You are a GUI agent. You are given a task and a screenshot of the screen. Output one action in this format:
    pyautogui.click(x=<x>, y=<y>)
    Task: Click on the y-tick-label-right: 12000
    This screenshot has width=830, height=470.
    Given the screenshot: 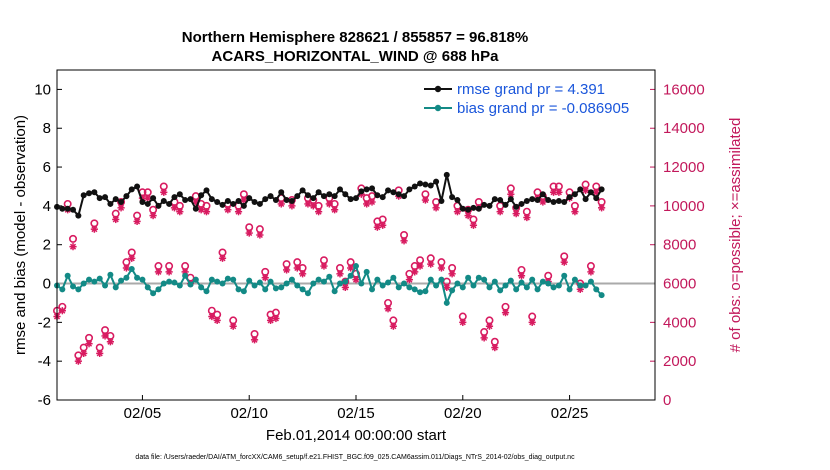 What is the action you would take?
    pyautogui.click(x=684, y=167)
    